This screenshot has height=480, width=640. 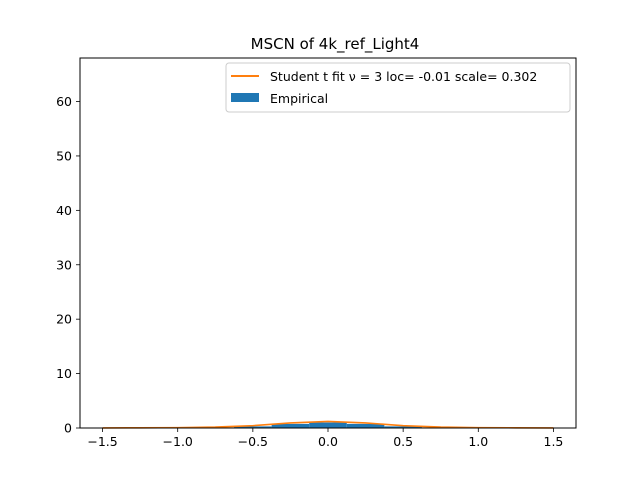 I want to click on x-tick-label: 0.5, so click(x=403, y=441).